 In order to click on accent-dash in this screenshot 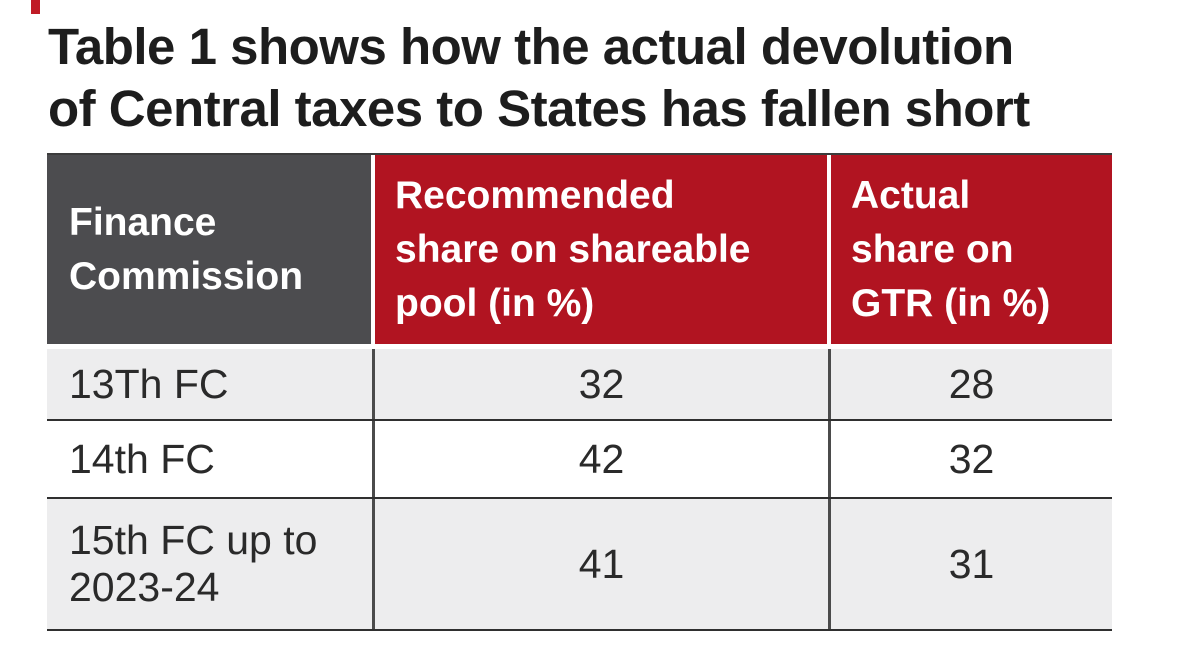, I will do `click(35, 7)`.